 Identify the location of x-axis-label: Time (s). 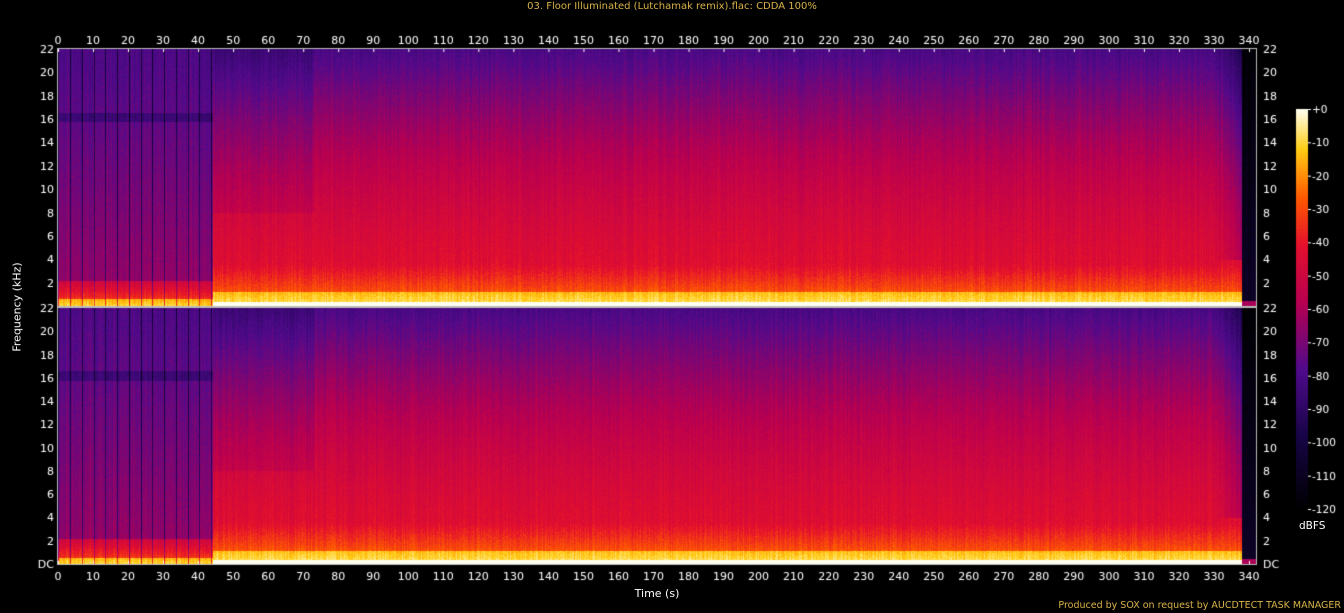
(657, 593).